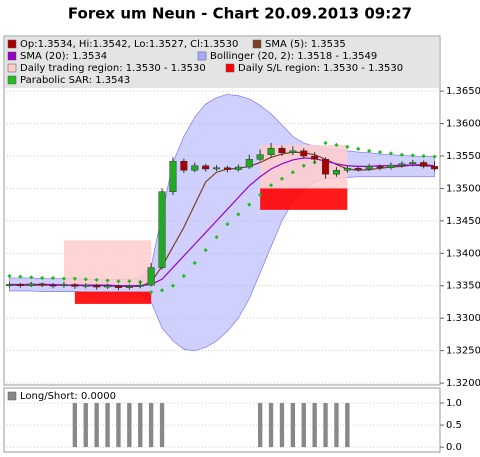  What do you see at coordinates (68, 396) in the screenshot?
I see `legend-label: Long/Short: 0.0000` at bounding box center [68, 396].